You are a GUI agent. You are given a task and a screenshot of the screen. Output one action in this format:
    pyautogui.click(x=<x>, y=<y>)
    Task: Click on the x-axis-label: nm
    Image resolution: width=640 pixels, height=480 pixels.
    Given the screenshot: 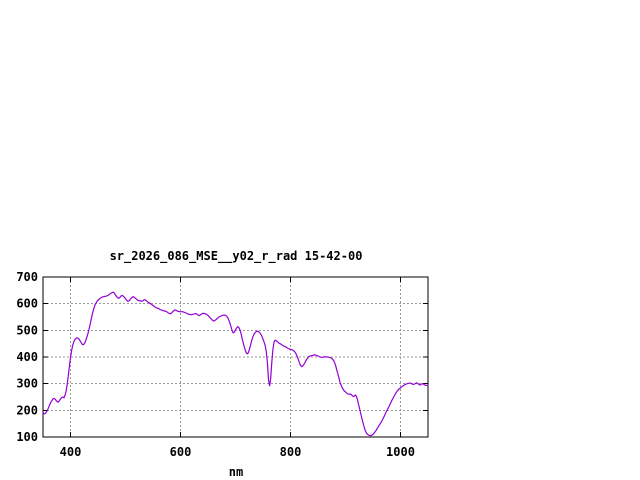 What is the action you would take?
    pyautogui.click(x=236, y=472)
    